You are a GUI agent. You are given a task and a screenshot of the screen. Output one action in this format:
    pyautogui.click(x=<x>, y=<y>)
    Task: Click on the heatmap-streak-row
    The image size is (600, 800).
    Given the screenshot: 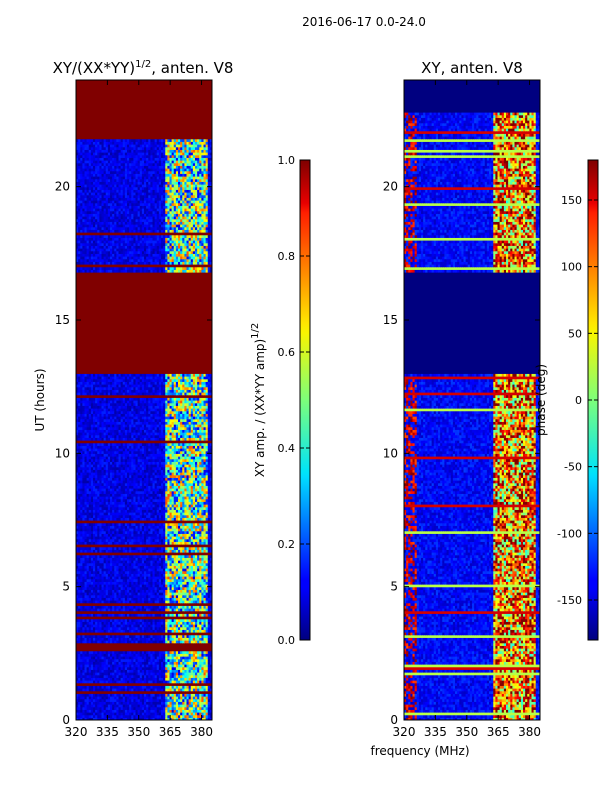 What is the action you would take?
    pyautogui.click(x=144, y=554)
    